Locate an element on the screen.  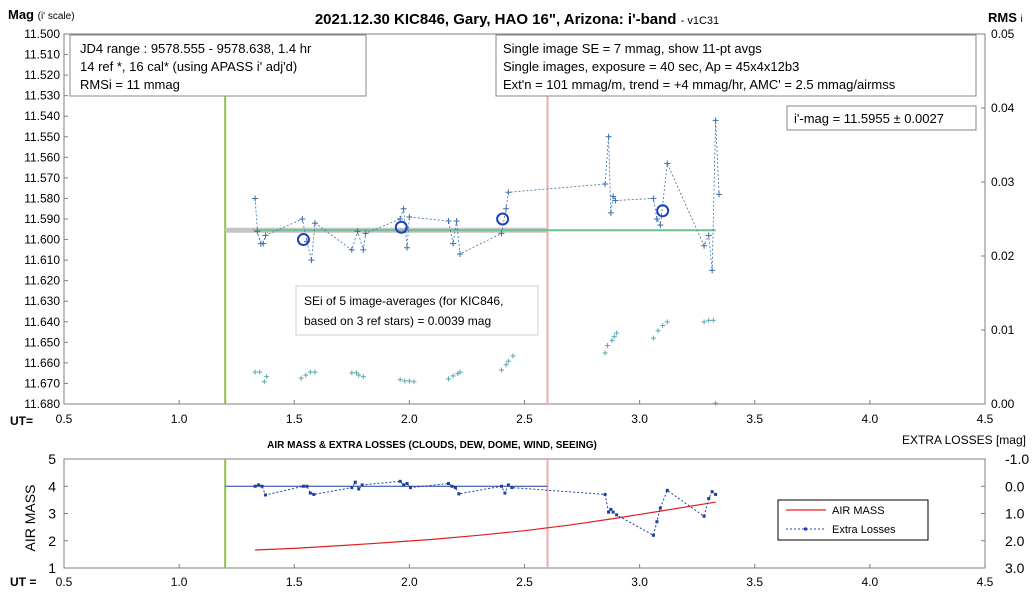
x-tick-label: 4.5 is located at coordinates (985, 419).